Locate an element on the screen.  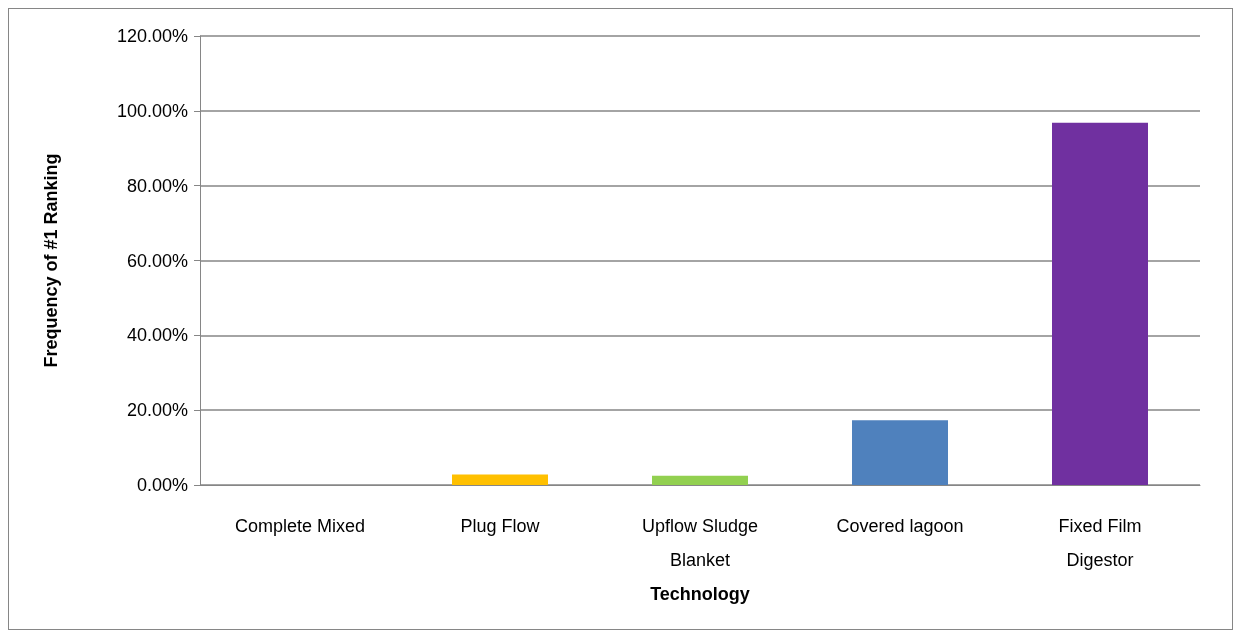
x-tick-label: Complete Mixed is located at coordinates (300, 526).